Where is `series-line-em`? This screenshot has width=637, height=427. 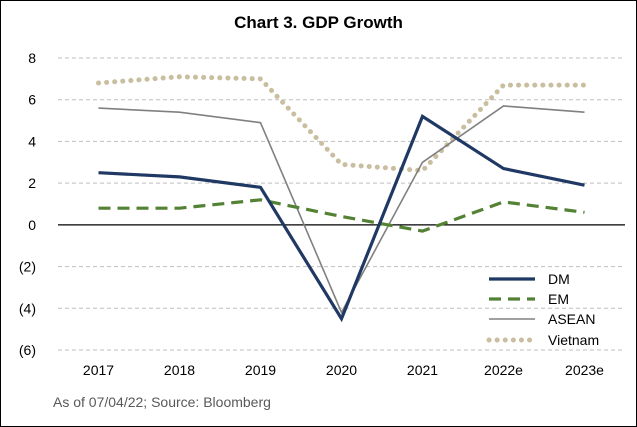
series-line-em is located at coordinates (341, 215).